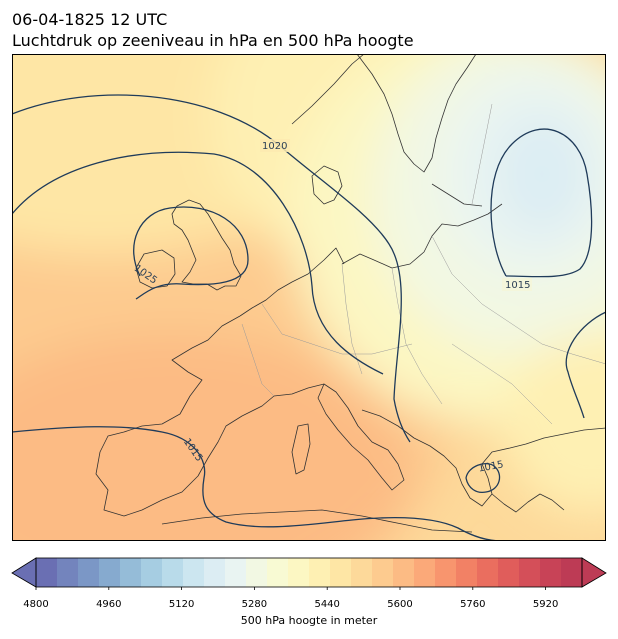 This screenshot has height=639, width=618. I want to click on colorbar-tick-label: 4960, so click(109, 604).